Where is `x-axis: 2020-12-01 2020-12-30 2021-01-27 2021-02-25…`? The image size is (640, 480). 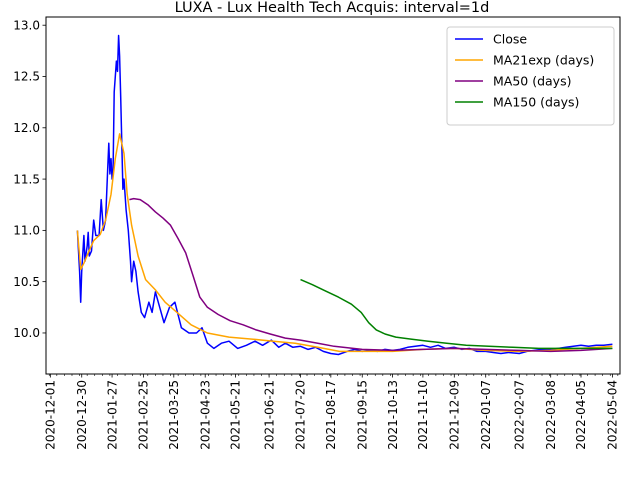
x-axis: 2020-12-01 2020-12-30 2021-01-27 2021-02-25… is located at coordinates (332, 412).